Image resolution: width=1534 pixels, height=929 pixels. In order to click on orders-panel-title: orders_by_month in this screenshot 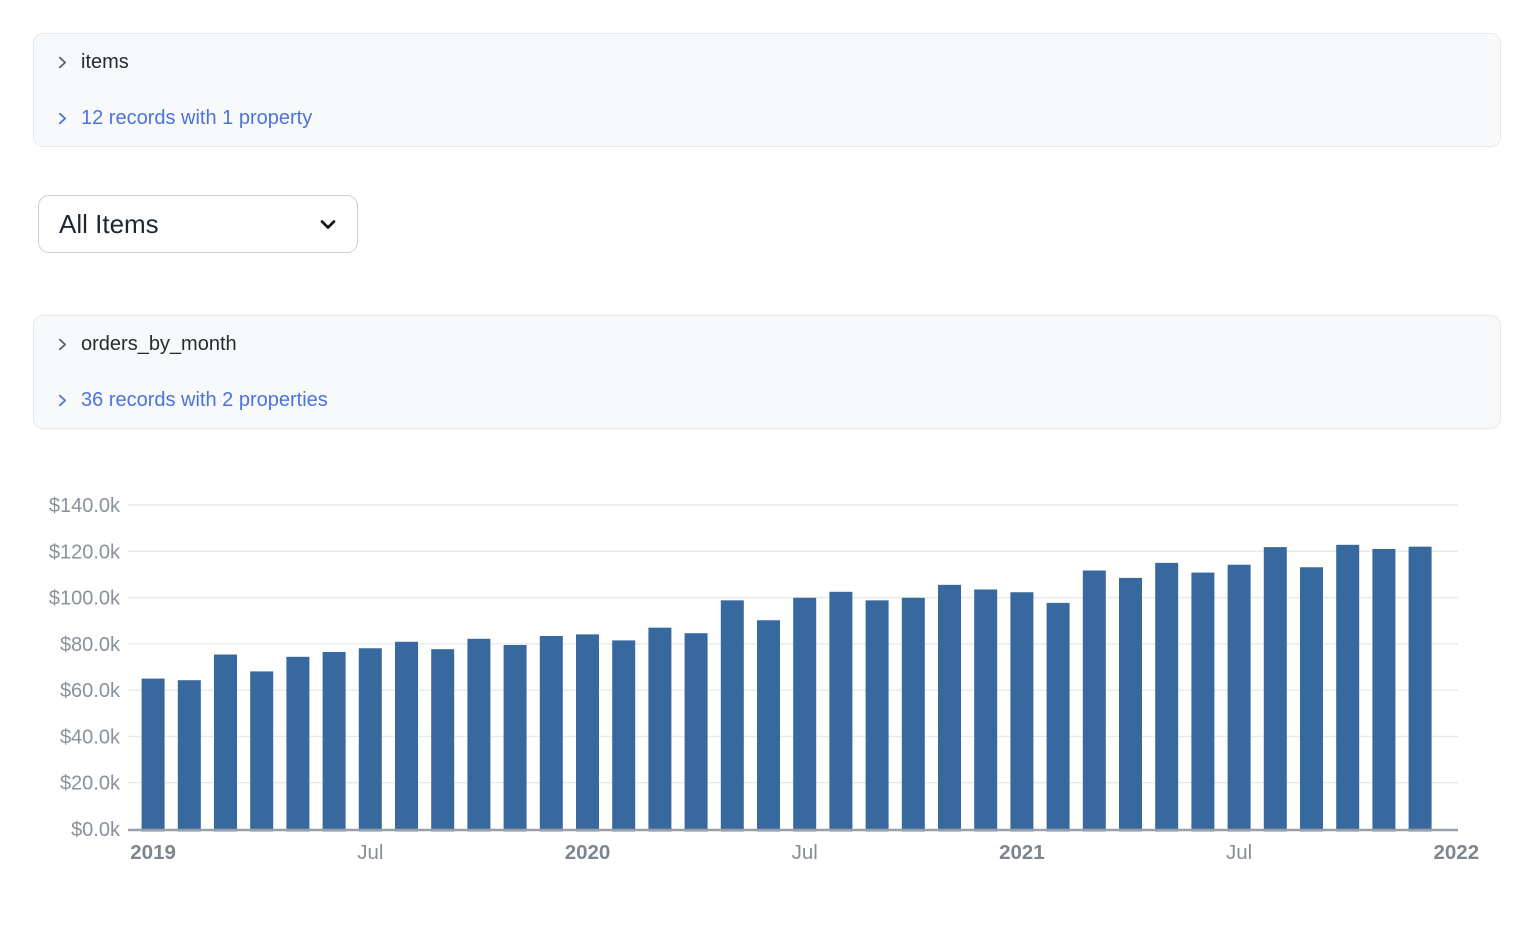, I will do `click(159, 343)`.